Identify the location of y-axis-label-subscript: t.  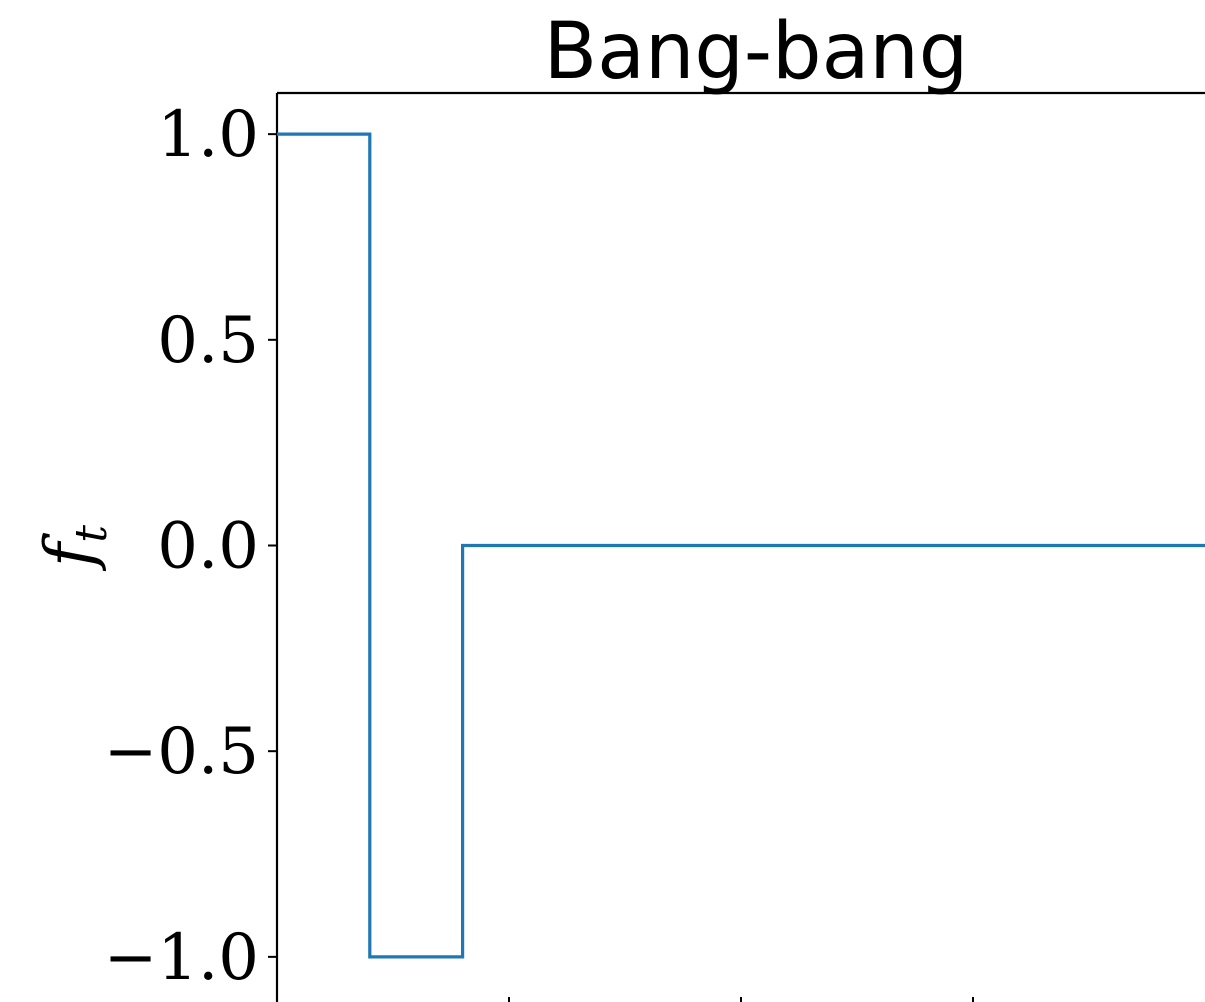
(91, 534).